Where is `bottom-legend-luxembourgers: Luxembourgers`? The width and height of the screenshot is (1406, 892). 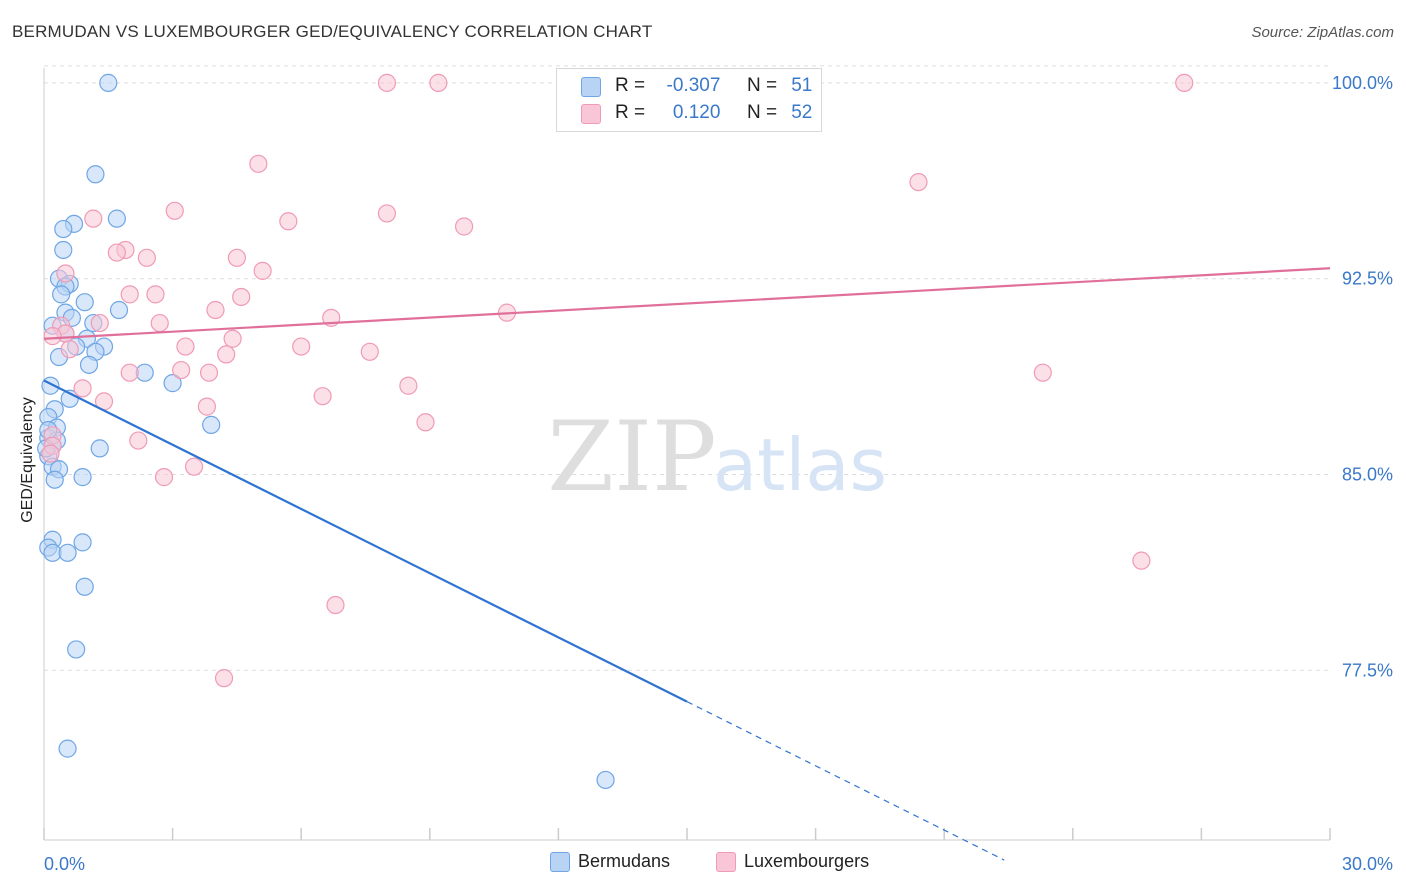 bottom-legend-luxembourgers: Luxembourgers is located at coordinates (793, 862).